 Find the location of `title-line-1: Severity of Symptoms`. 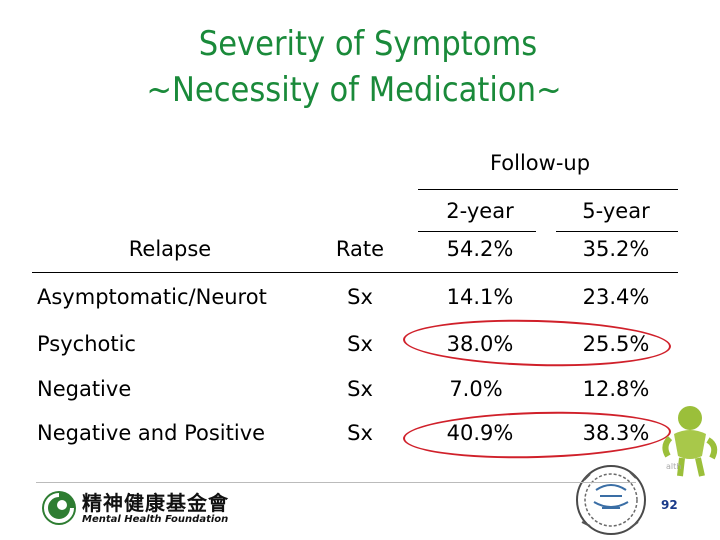

title-line-1: Severity of Symptoms is located at coordinates (368, 44).